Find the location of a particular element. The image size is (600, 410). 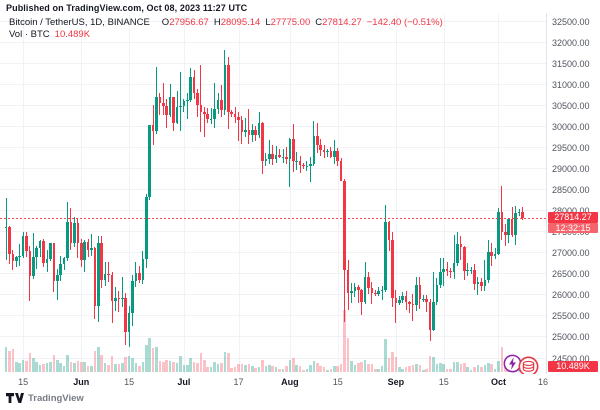

time-tick-label: Oct is located at coordinates (498, 382).